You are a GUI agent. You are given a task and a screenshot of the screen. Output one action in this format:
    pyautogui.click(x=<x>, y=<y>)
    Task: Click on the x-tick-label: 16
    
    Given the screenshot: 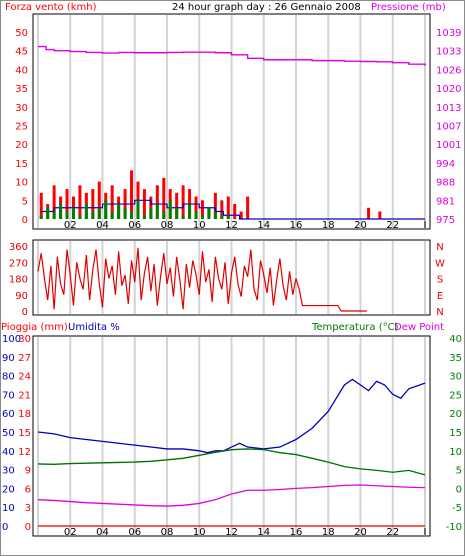 What is the action you would take?
    pyautogui.click(x=296, y=225)
    